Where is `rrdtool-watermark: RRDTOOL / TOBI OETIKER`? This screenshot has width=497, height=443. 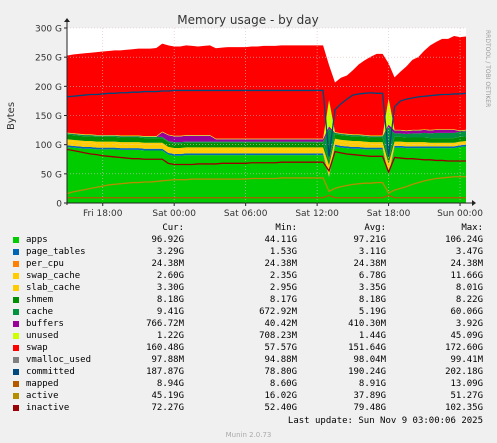
rrdtool-watermark: RRDTOOL / TOBI OETIKER is located at coordinates (487, 68).